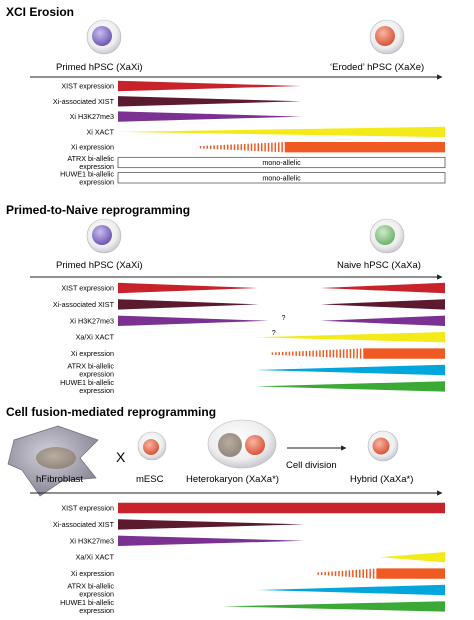 Image resolution: width=474 pixels, height=620 pixels. I want to click on row-label: XIST expression, so click(87, 86).